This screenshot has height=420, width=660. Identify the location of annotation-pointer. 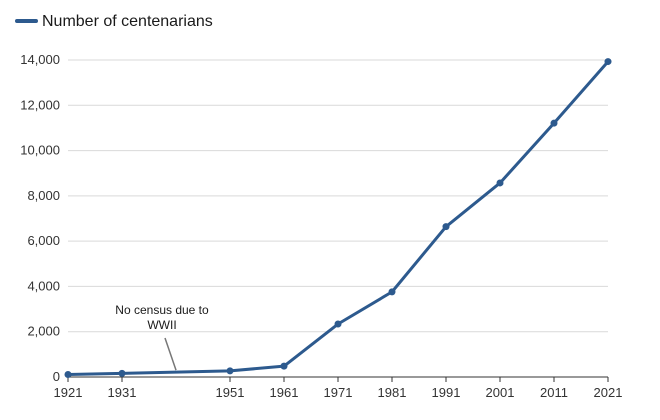
(170, 354).